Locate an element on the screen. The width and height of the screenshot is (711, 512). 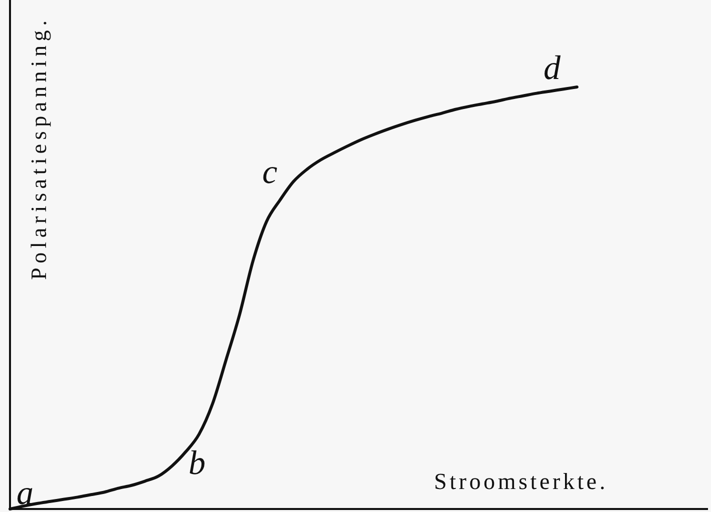
y-axis-title: Polarisatiespanning. is located at coordinates (38, 148).